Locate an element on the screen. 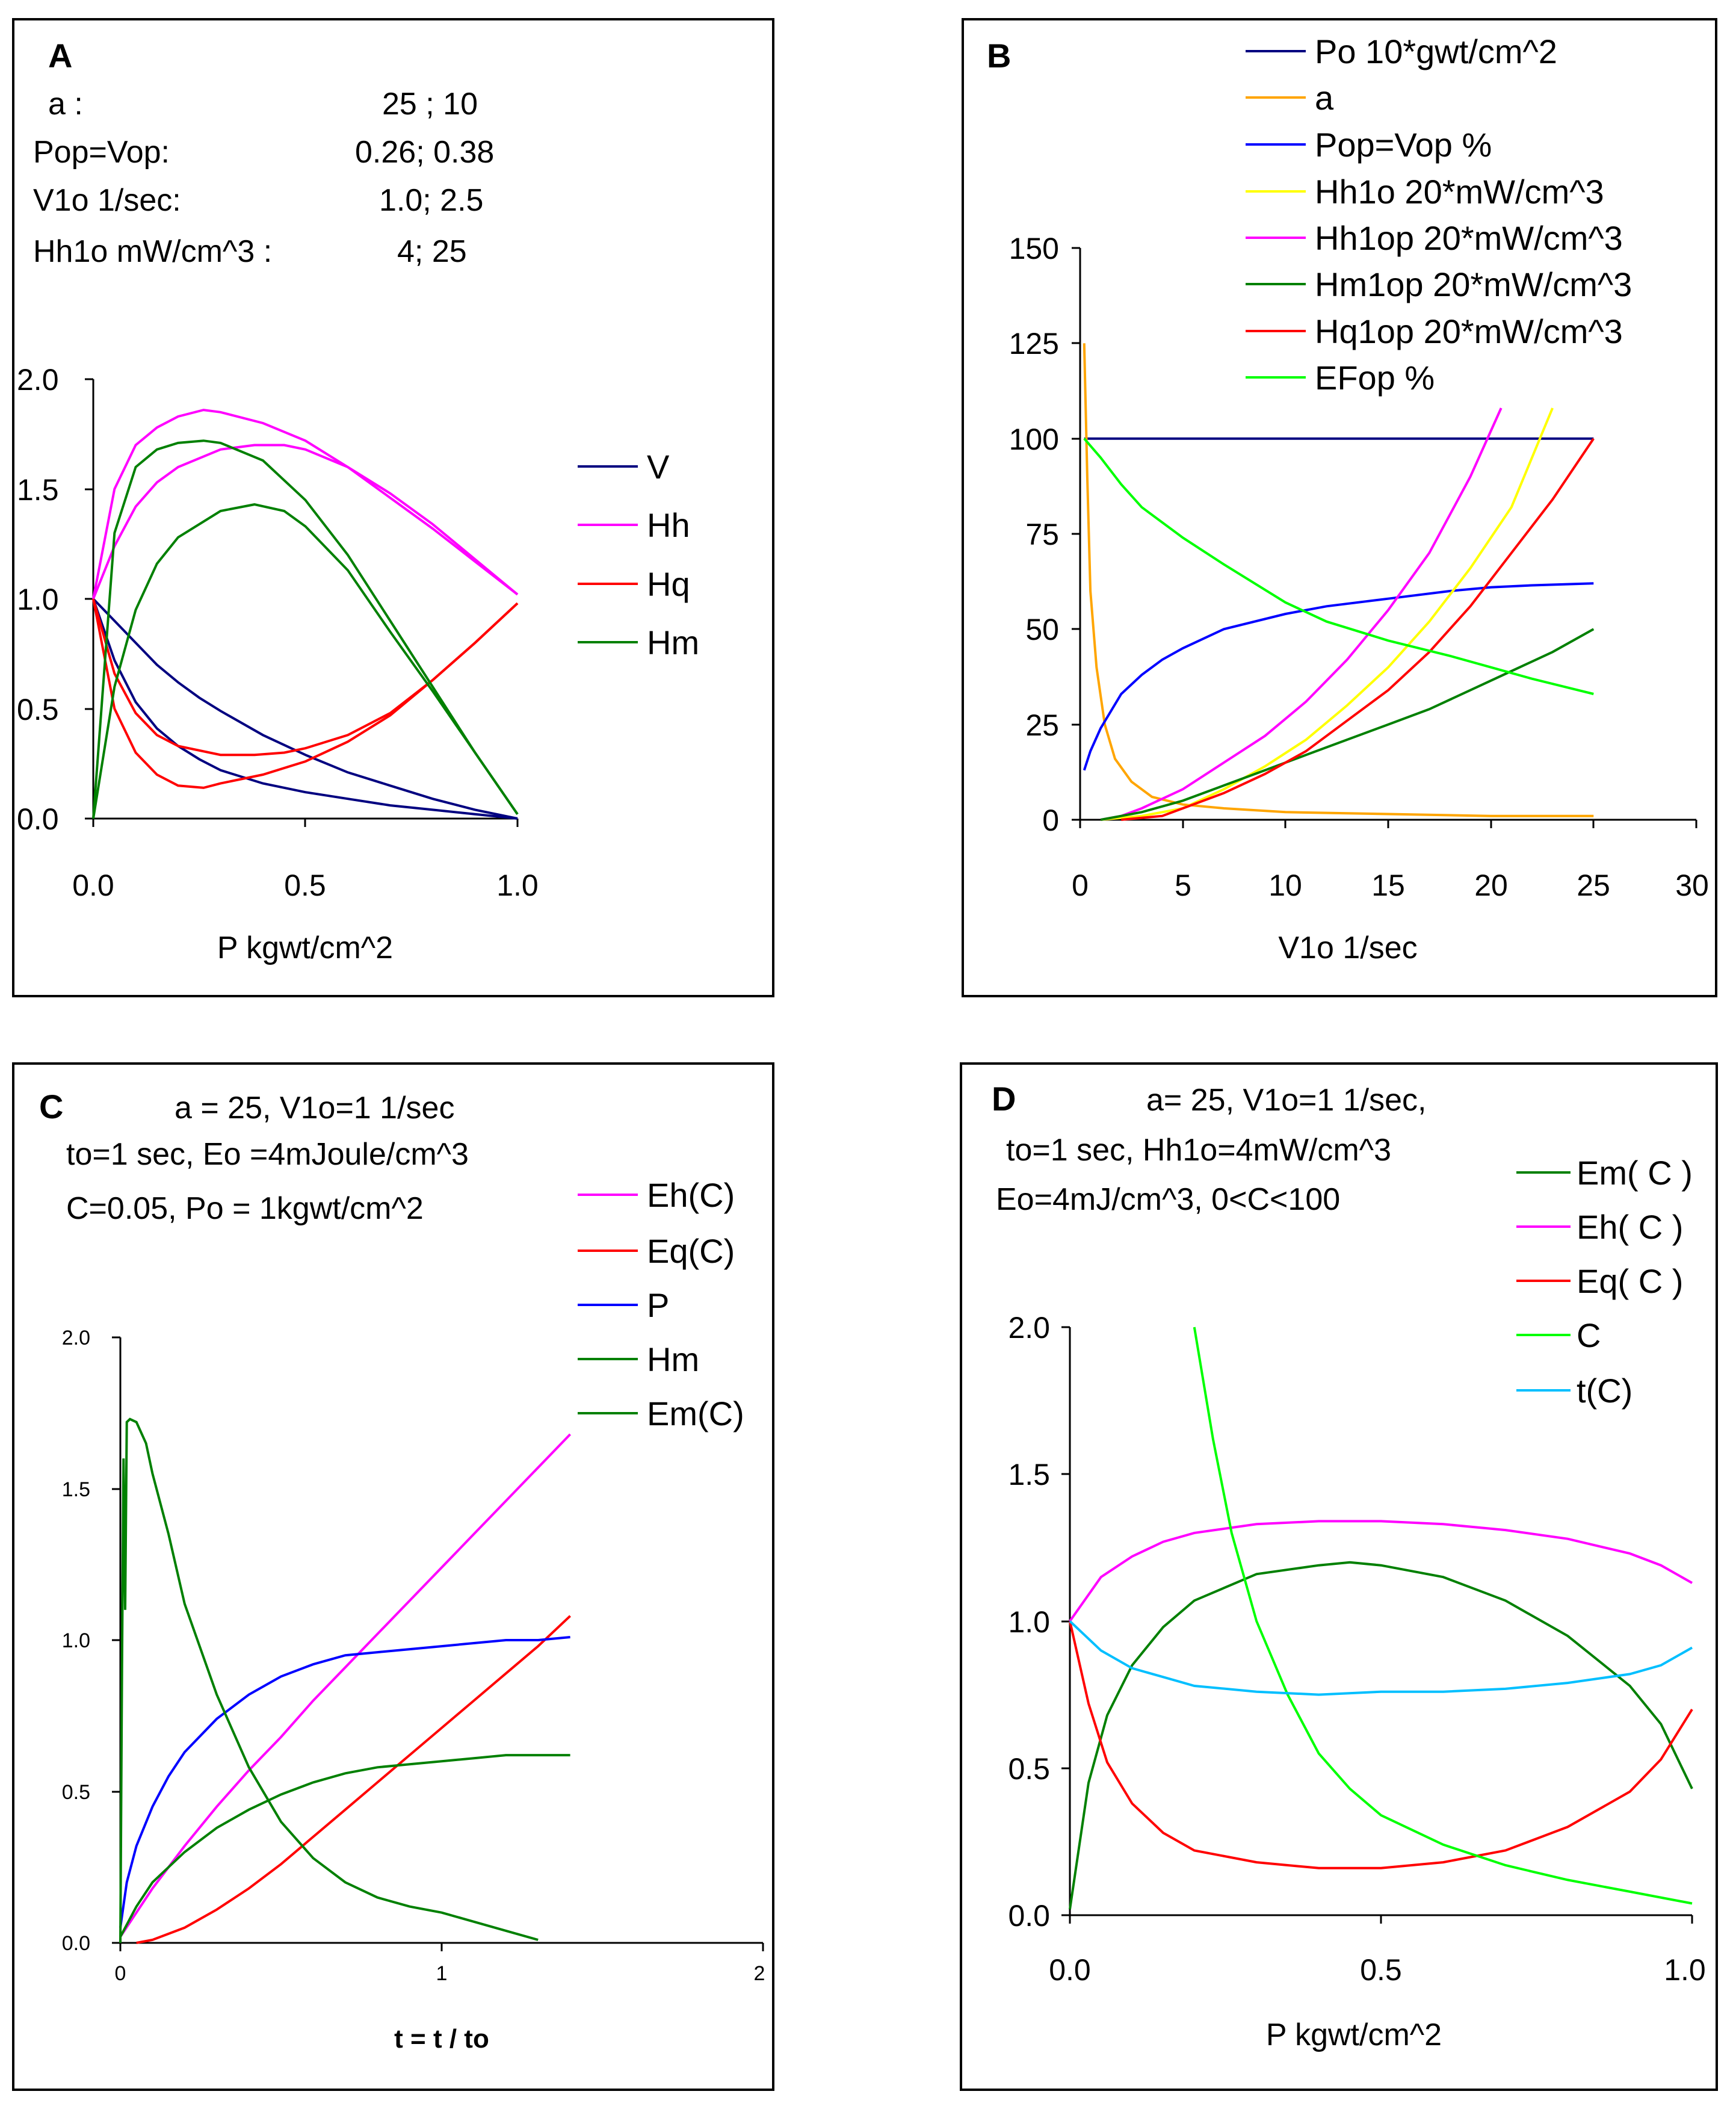 The width and height of the screenshot is (1736, 2112). panel-b-series-a is located at coordinates (1338, 580).